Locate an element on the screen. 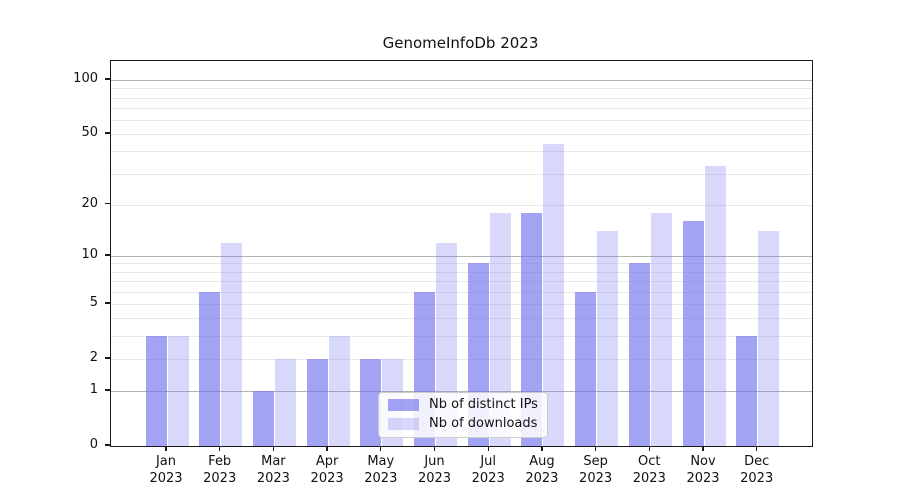 The image size is (900, 500). x-tick-label-nov: Nov 2023 is located at coordinates (703, 470).